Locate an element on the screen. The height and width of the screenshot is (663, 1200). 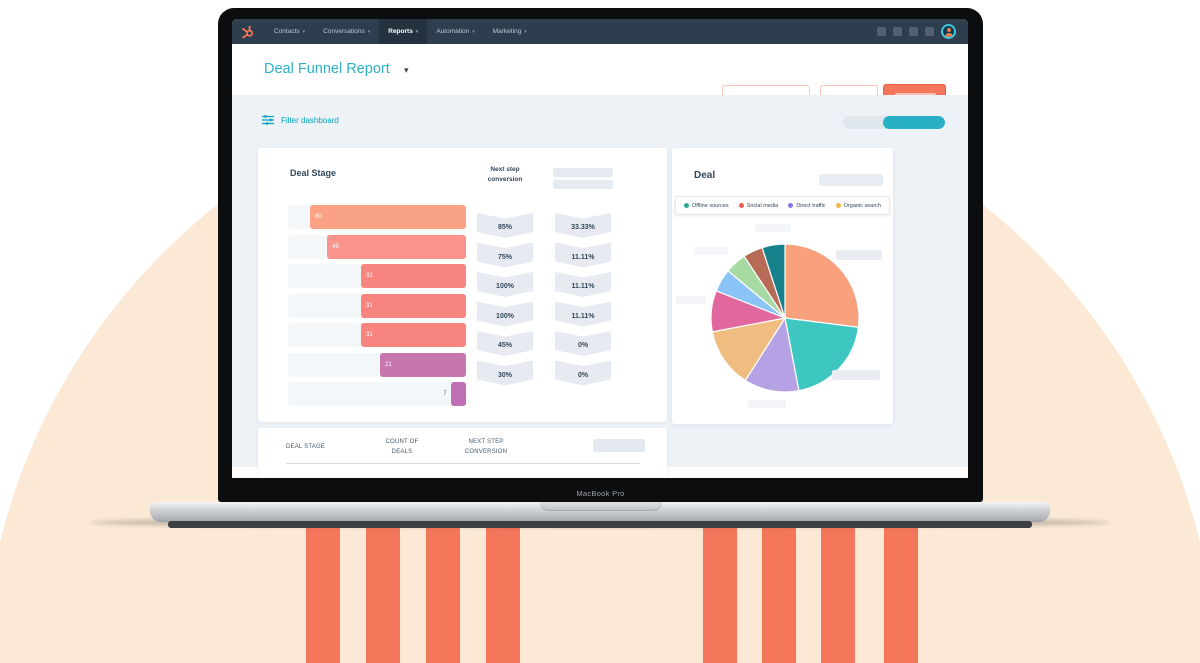
macbook-label: MacBook Pro is located at coordinates (600, 493).